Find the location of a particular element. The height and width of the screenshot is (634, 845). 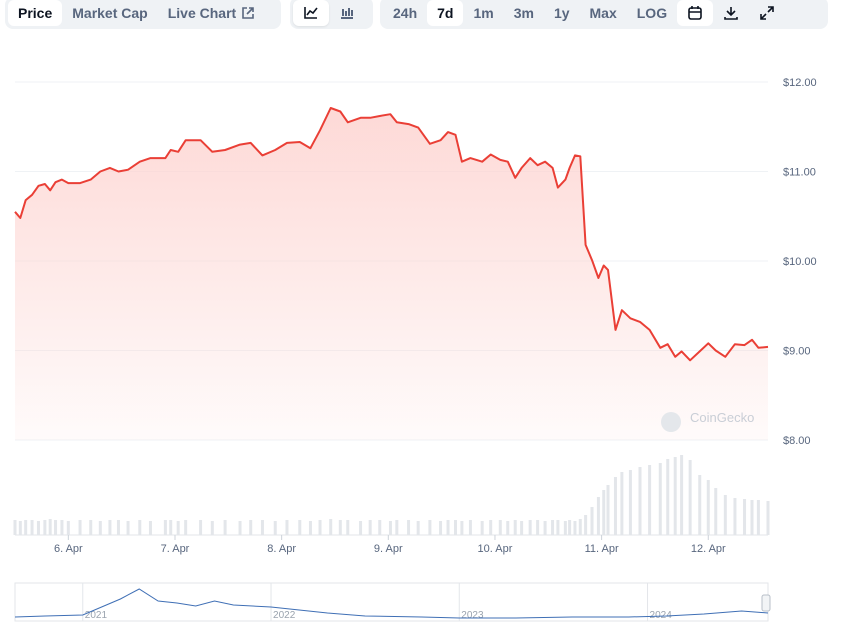

navigator-tick-label: 2021 is located at coordinates (96, 615).